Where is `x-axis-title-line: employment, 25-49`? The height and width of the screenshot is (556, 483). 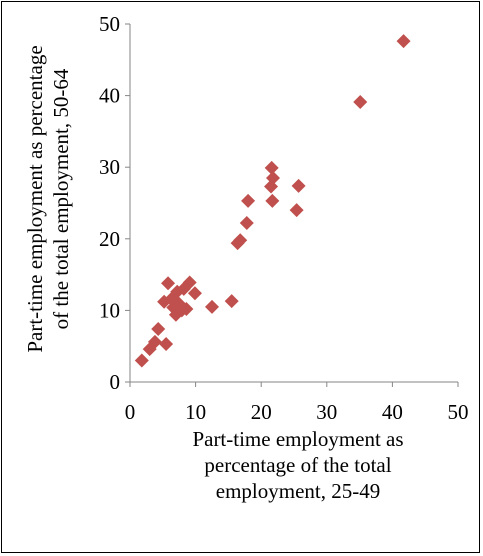
x-axis-title-line: employment, 25-49 is located at coordinates (298, 491).